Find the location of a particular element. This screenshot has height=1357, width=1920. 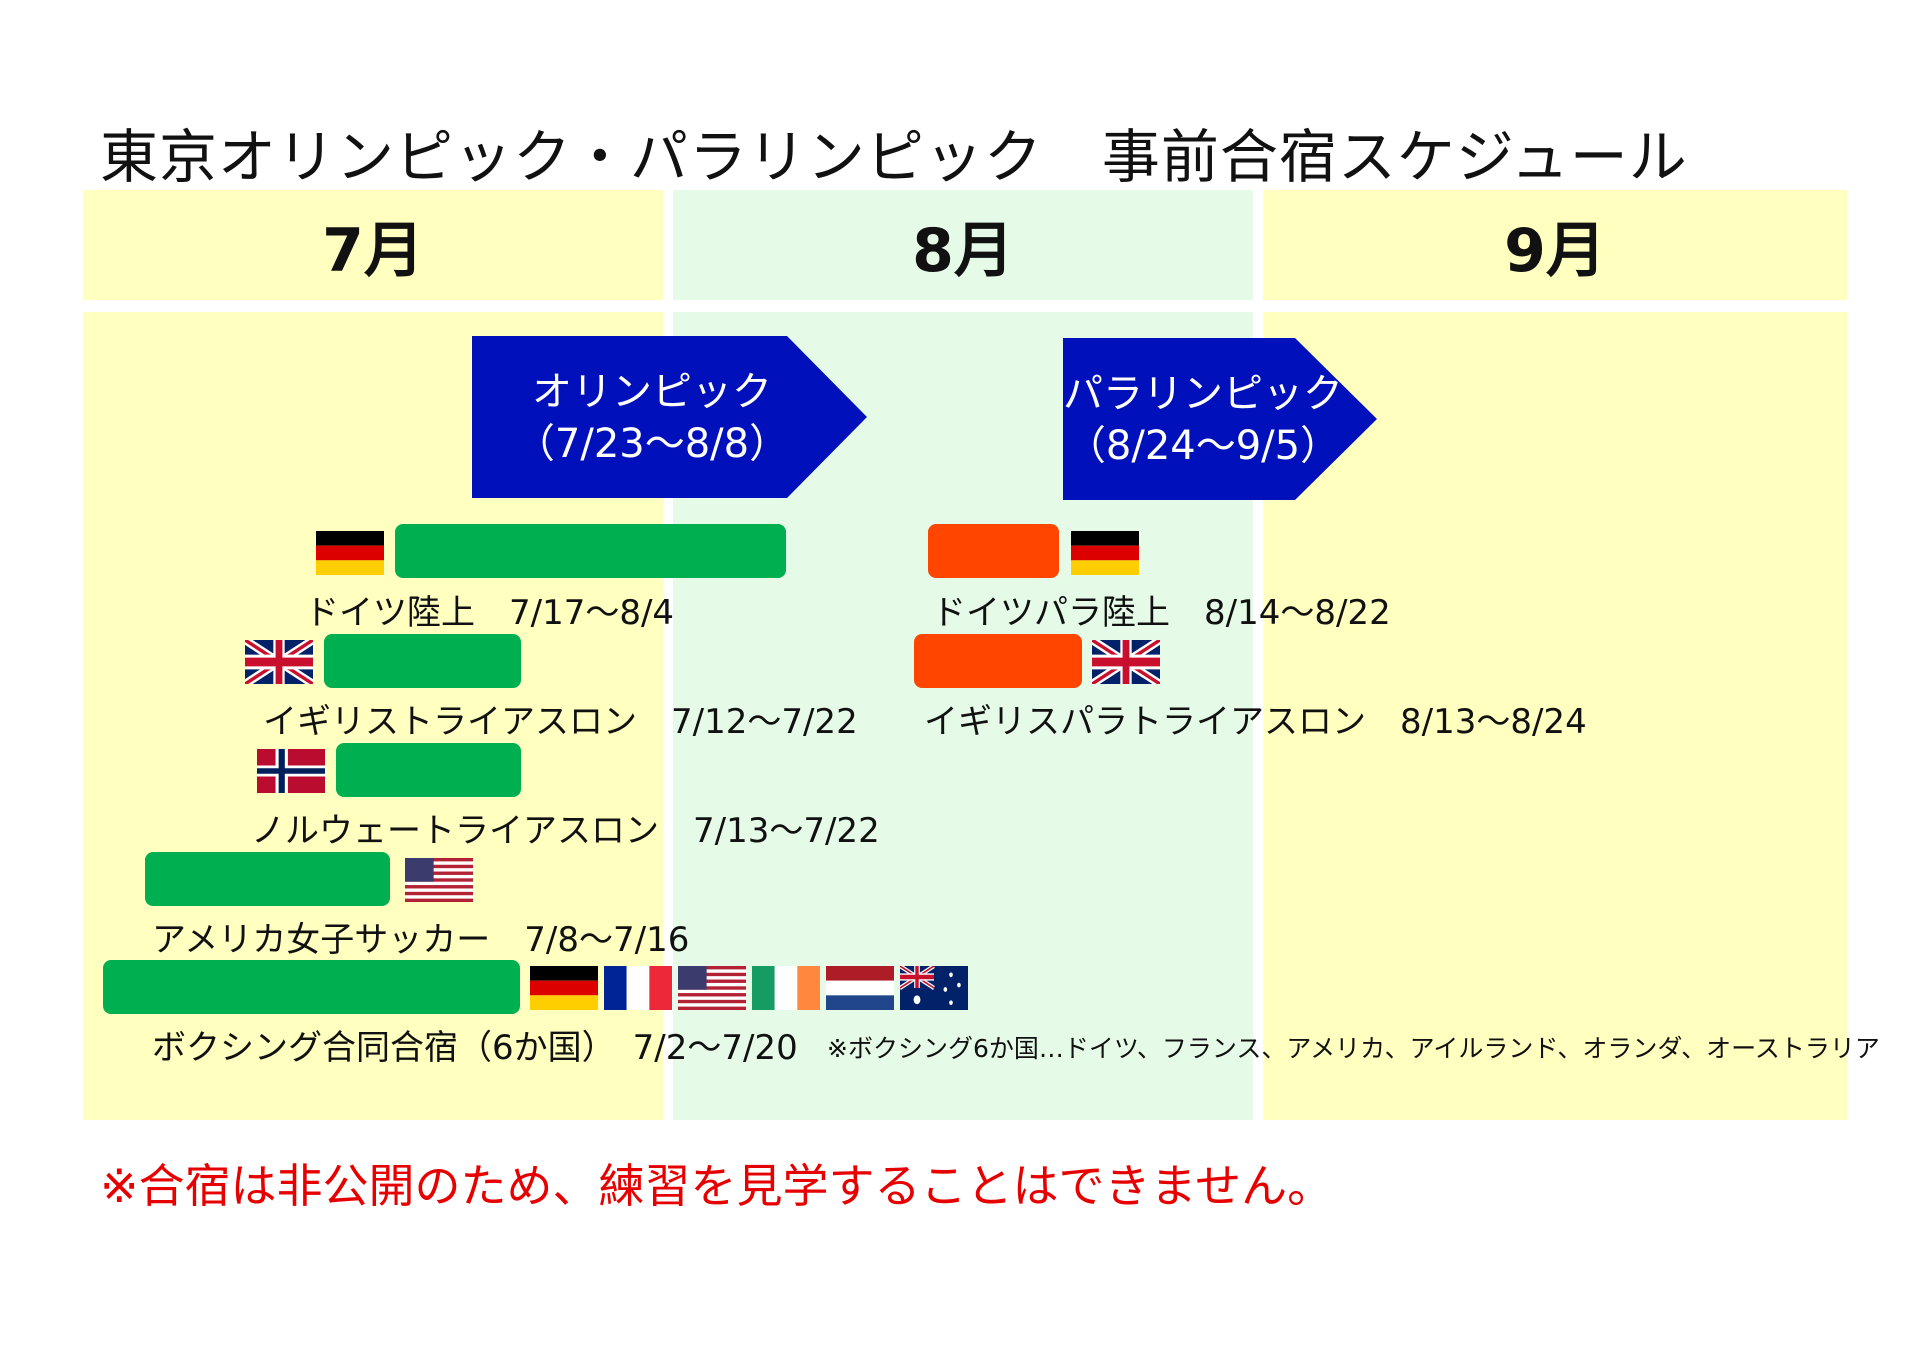

camp-label-norway-triathlon: ノルウェートライアスロン 7/13～7/22 is located at coordinates (565, 831).